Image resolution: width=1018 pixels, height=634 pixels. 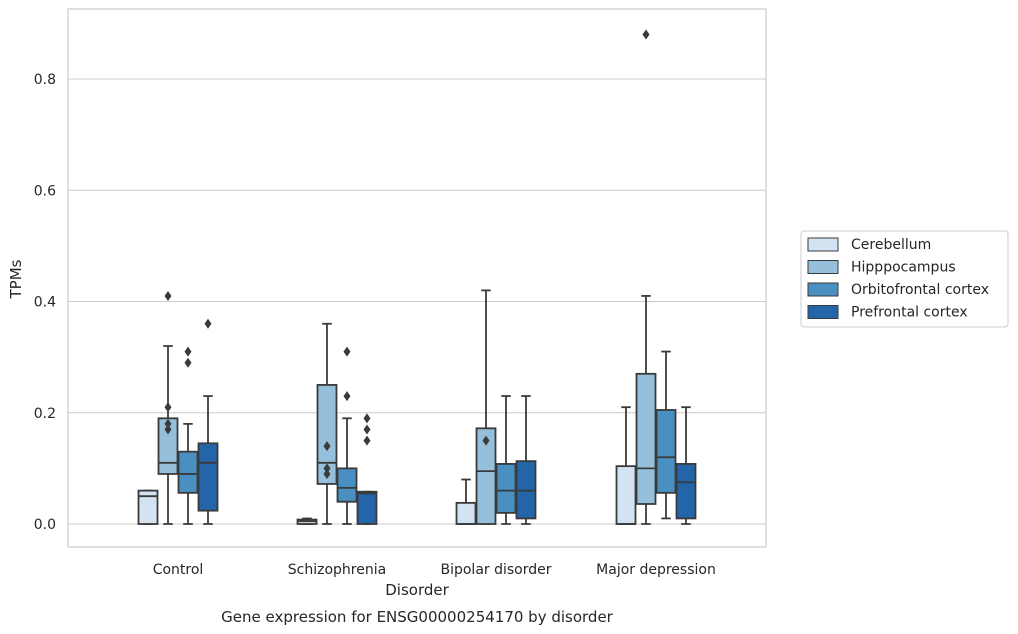 What do you see at coordinates (16, 279) in the screenshot?
I see `y-axis-title: TPMs` at bounding box center [16, 279].